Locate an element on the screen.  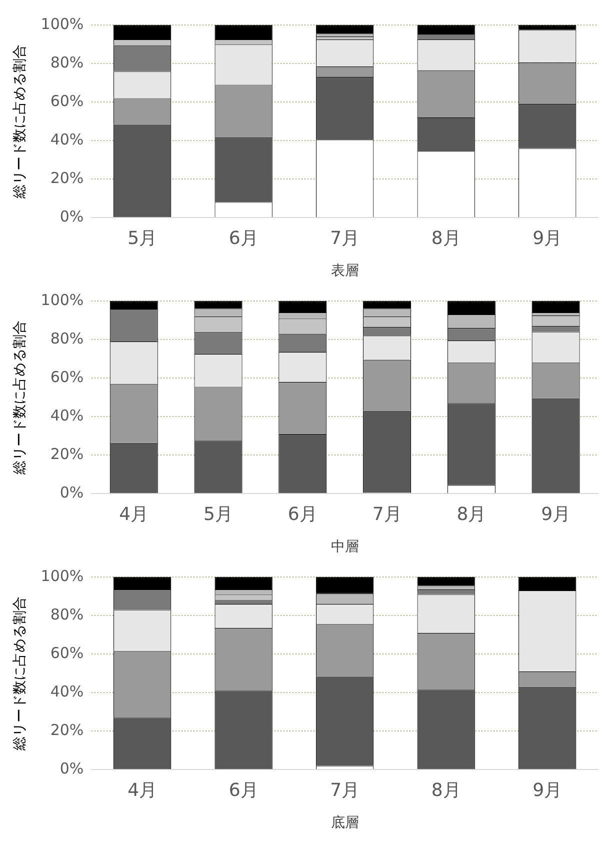
x-axis-title: 底層 is located at coordinates (344, 823).